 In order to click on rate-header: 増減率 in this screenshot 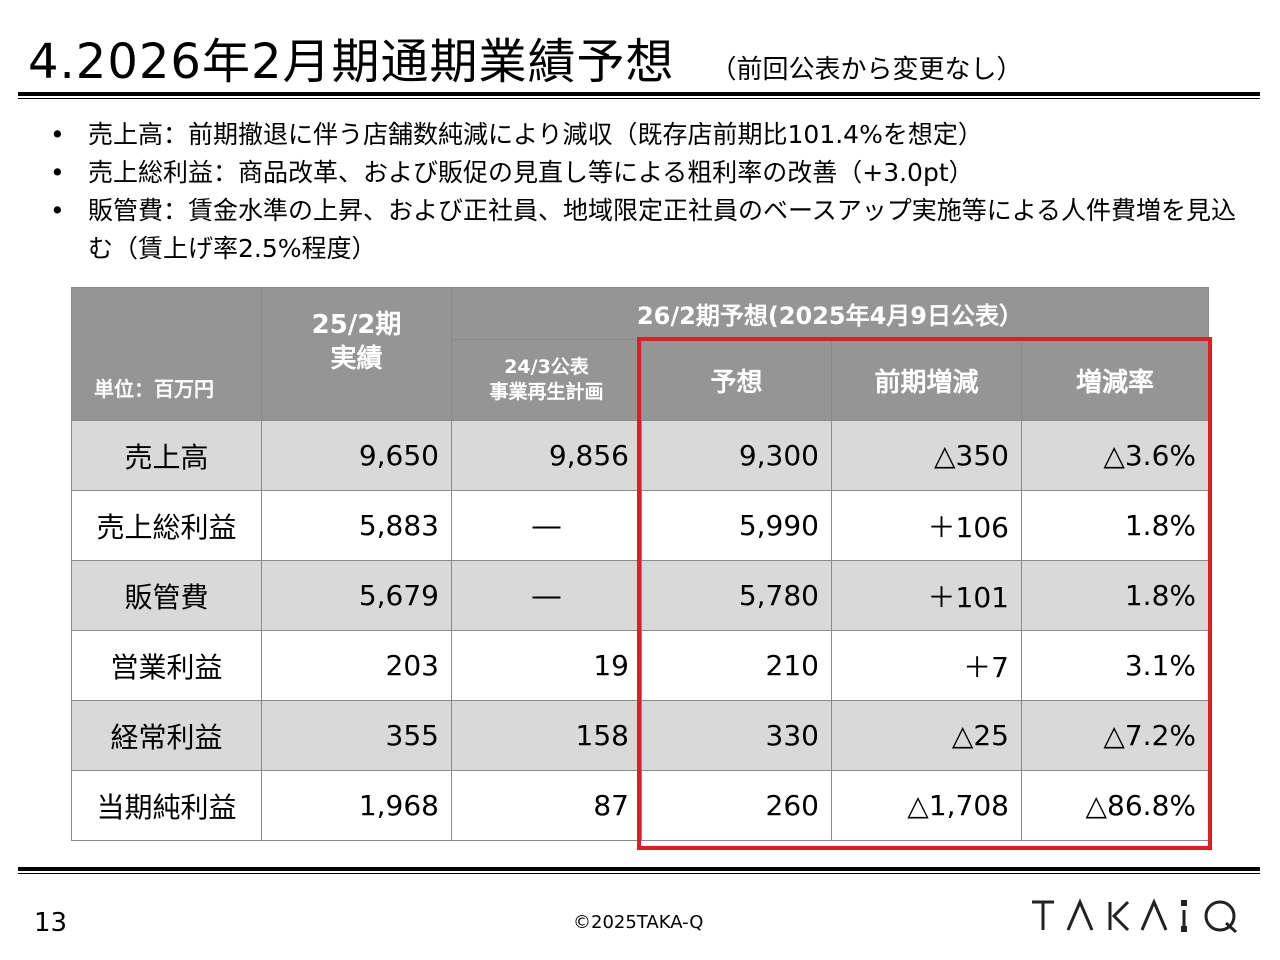, I will do `click(1115, 380)`.